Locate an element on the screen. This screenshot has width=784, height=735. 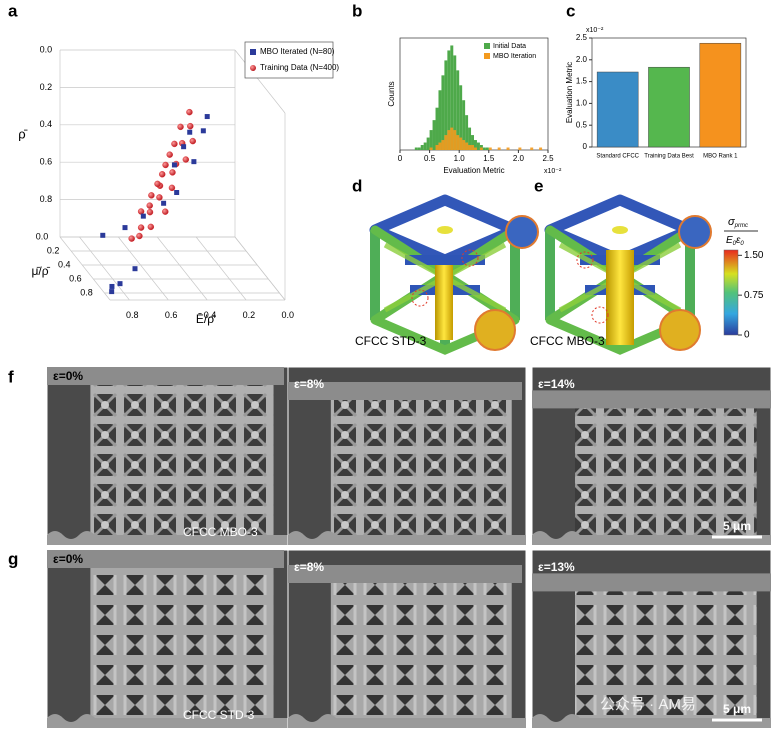
axis-line is located at coordinates (85, 268).